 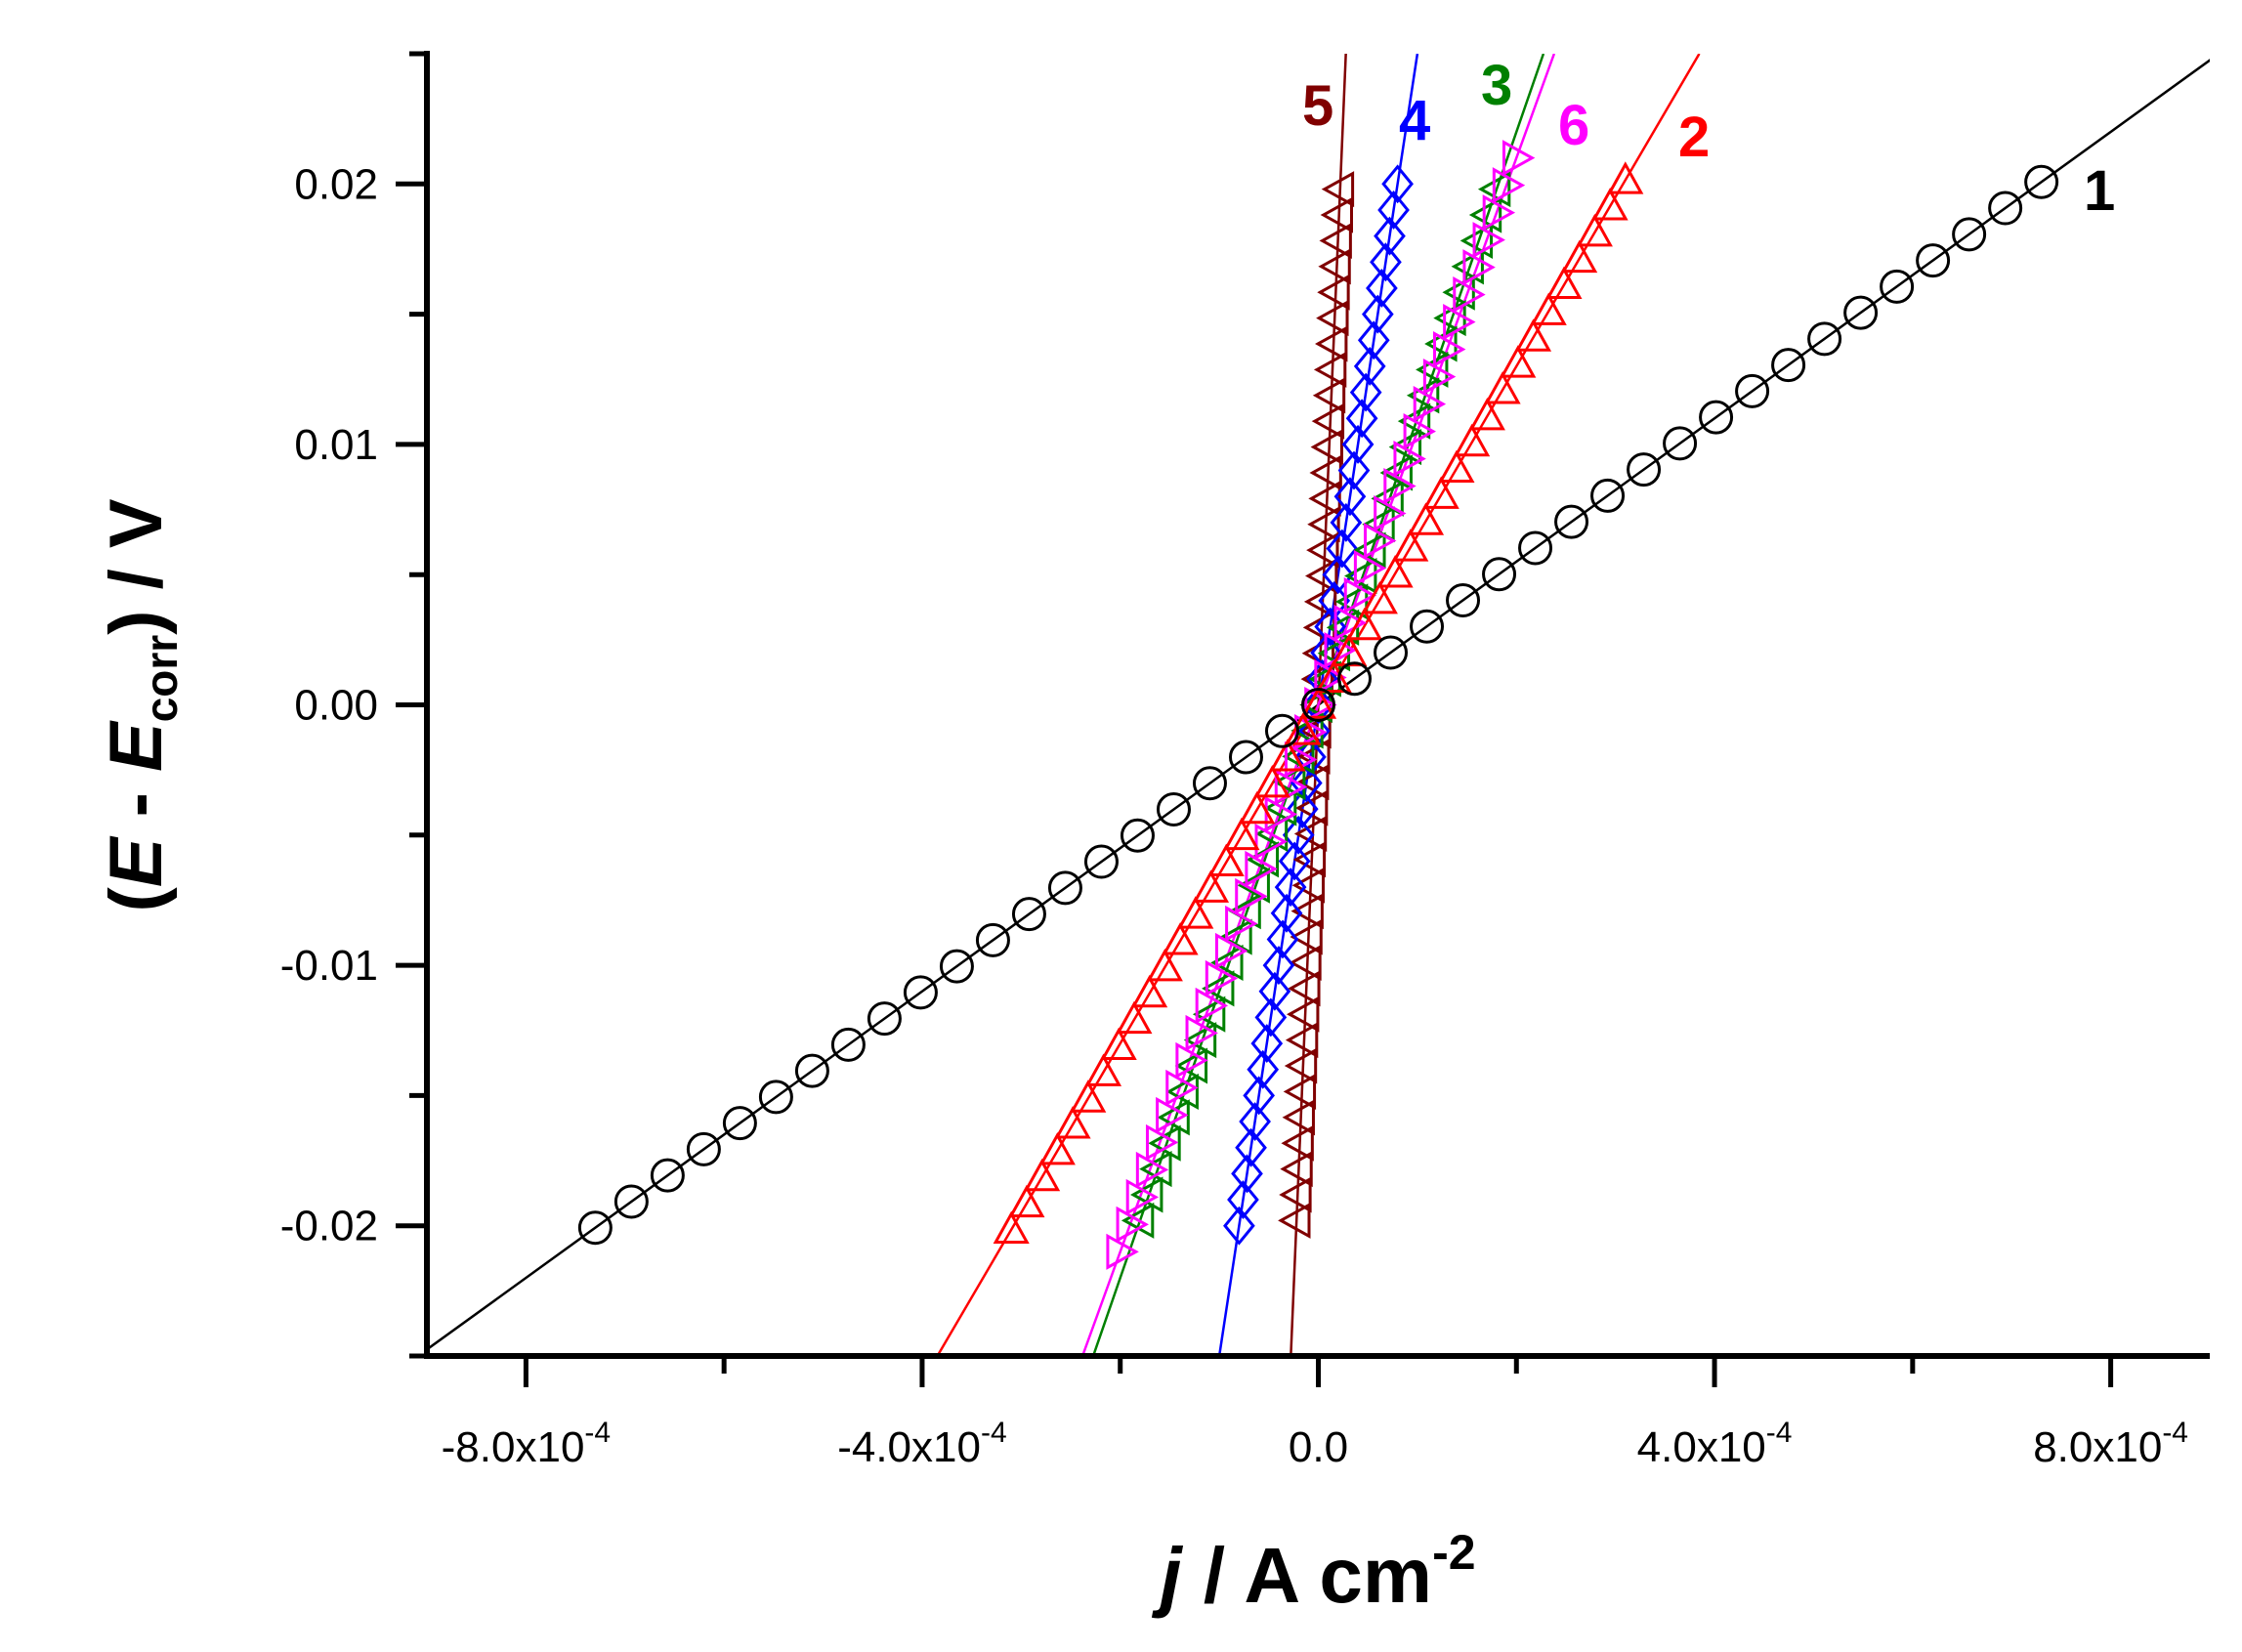 I want to click on series-labels: 1 2 34 5 6, so click(x=1709, y=138).